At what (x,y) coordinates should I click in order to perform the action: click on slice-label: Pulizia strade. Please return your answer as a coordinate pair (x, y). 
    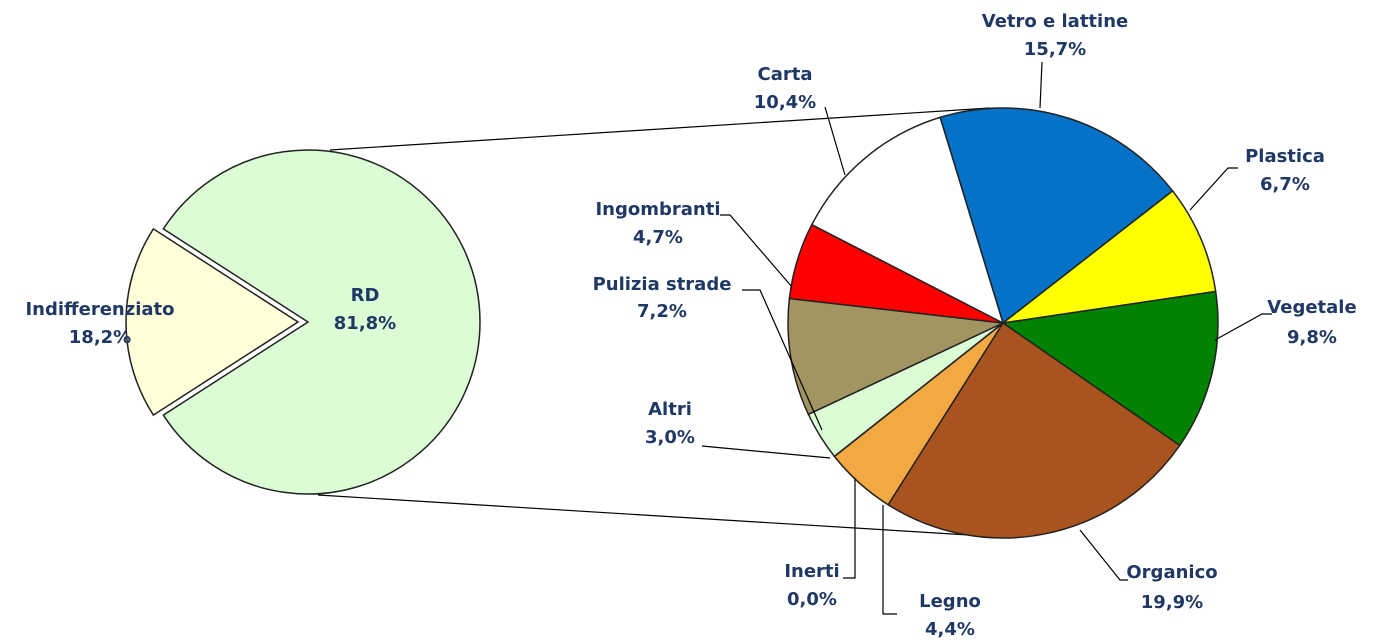
    Looking at the image, I should click on (662, 284).